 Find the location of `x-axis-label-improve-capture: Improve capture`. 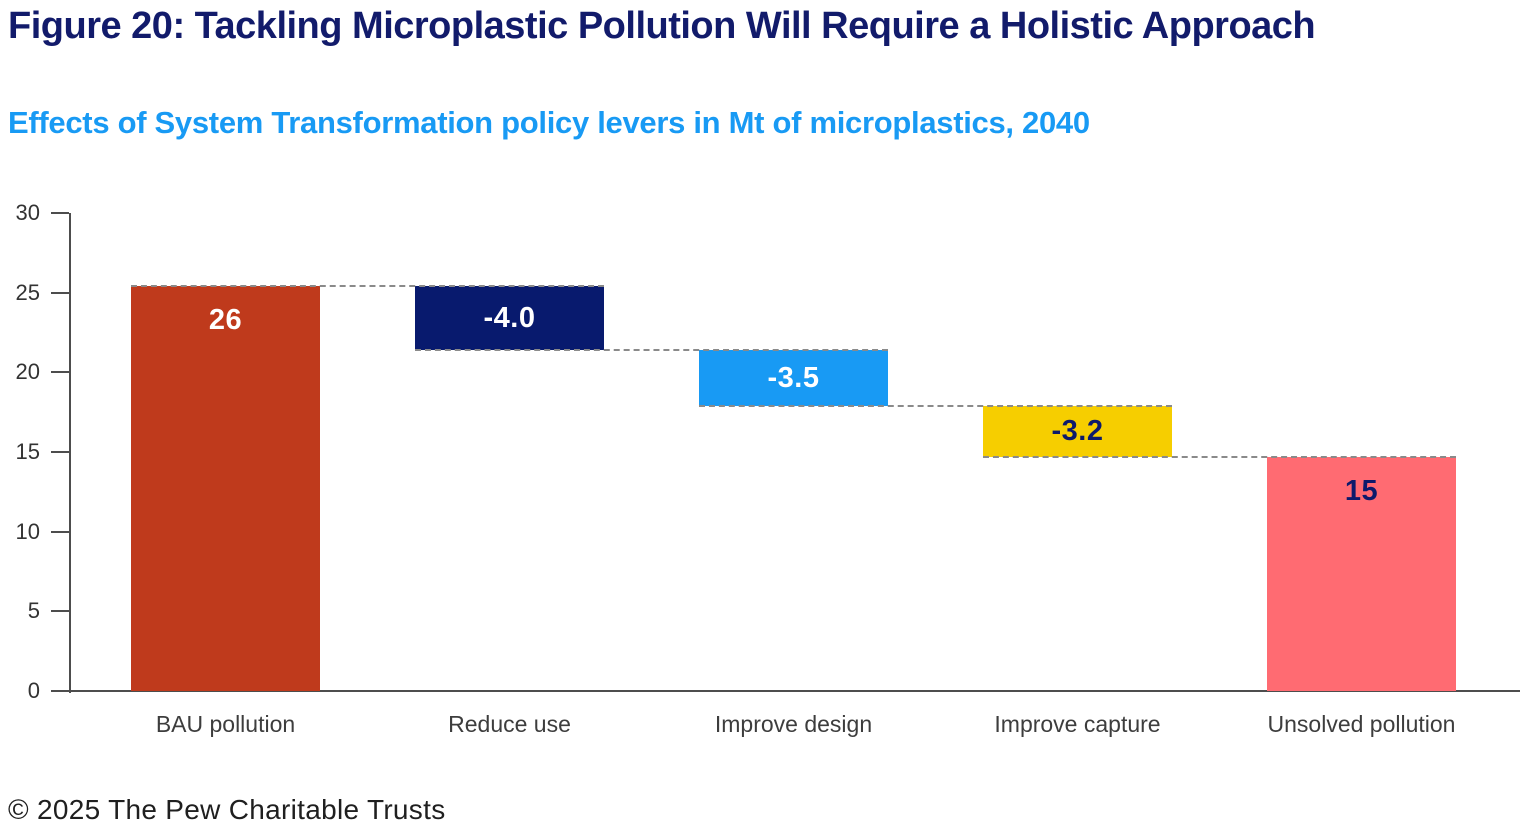

x-axis-label-improve-capture: Improve capture is located at coordinates (1077, 724).